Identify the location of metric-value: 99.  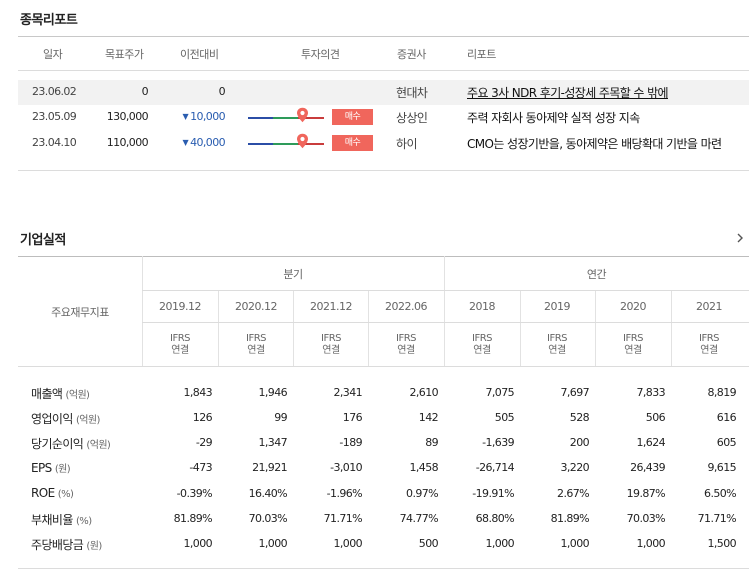
(280, 417).